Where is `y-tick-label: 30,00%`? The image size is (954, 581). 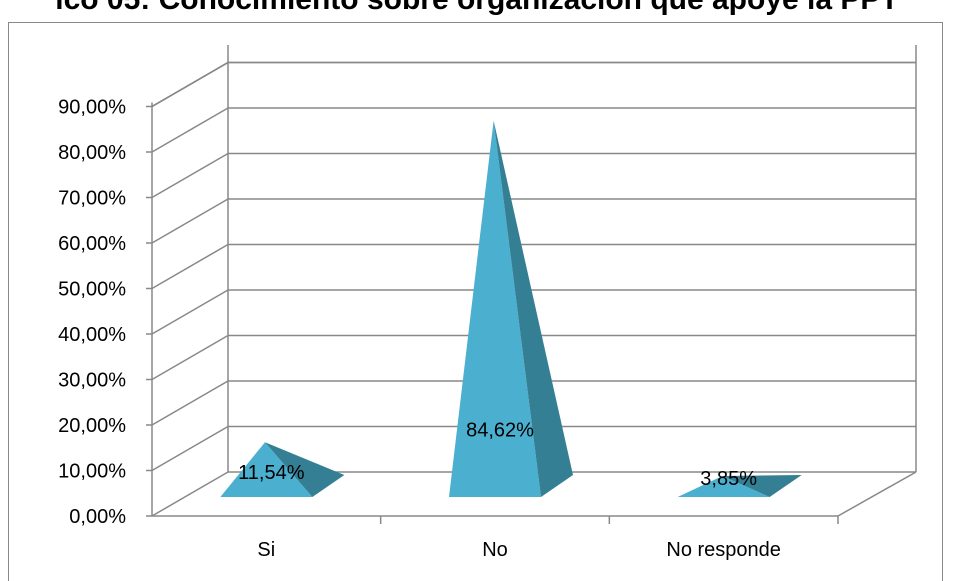
y-tick-label: 30,00% is located at coordinates (92, 381).